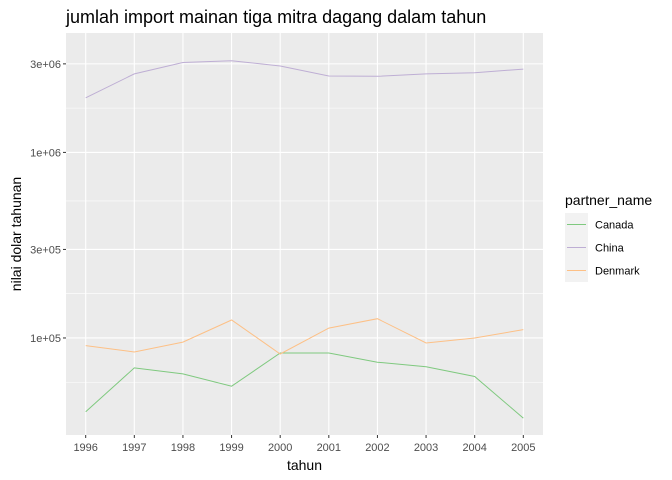  I want to click on y-tick-label: 3e+05, so click(45, 250).